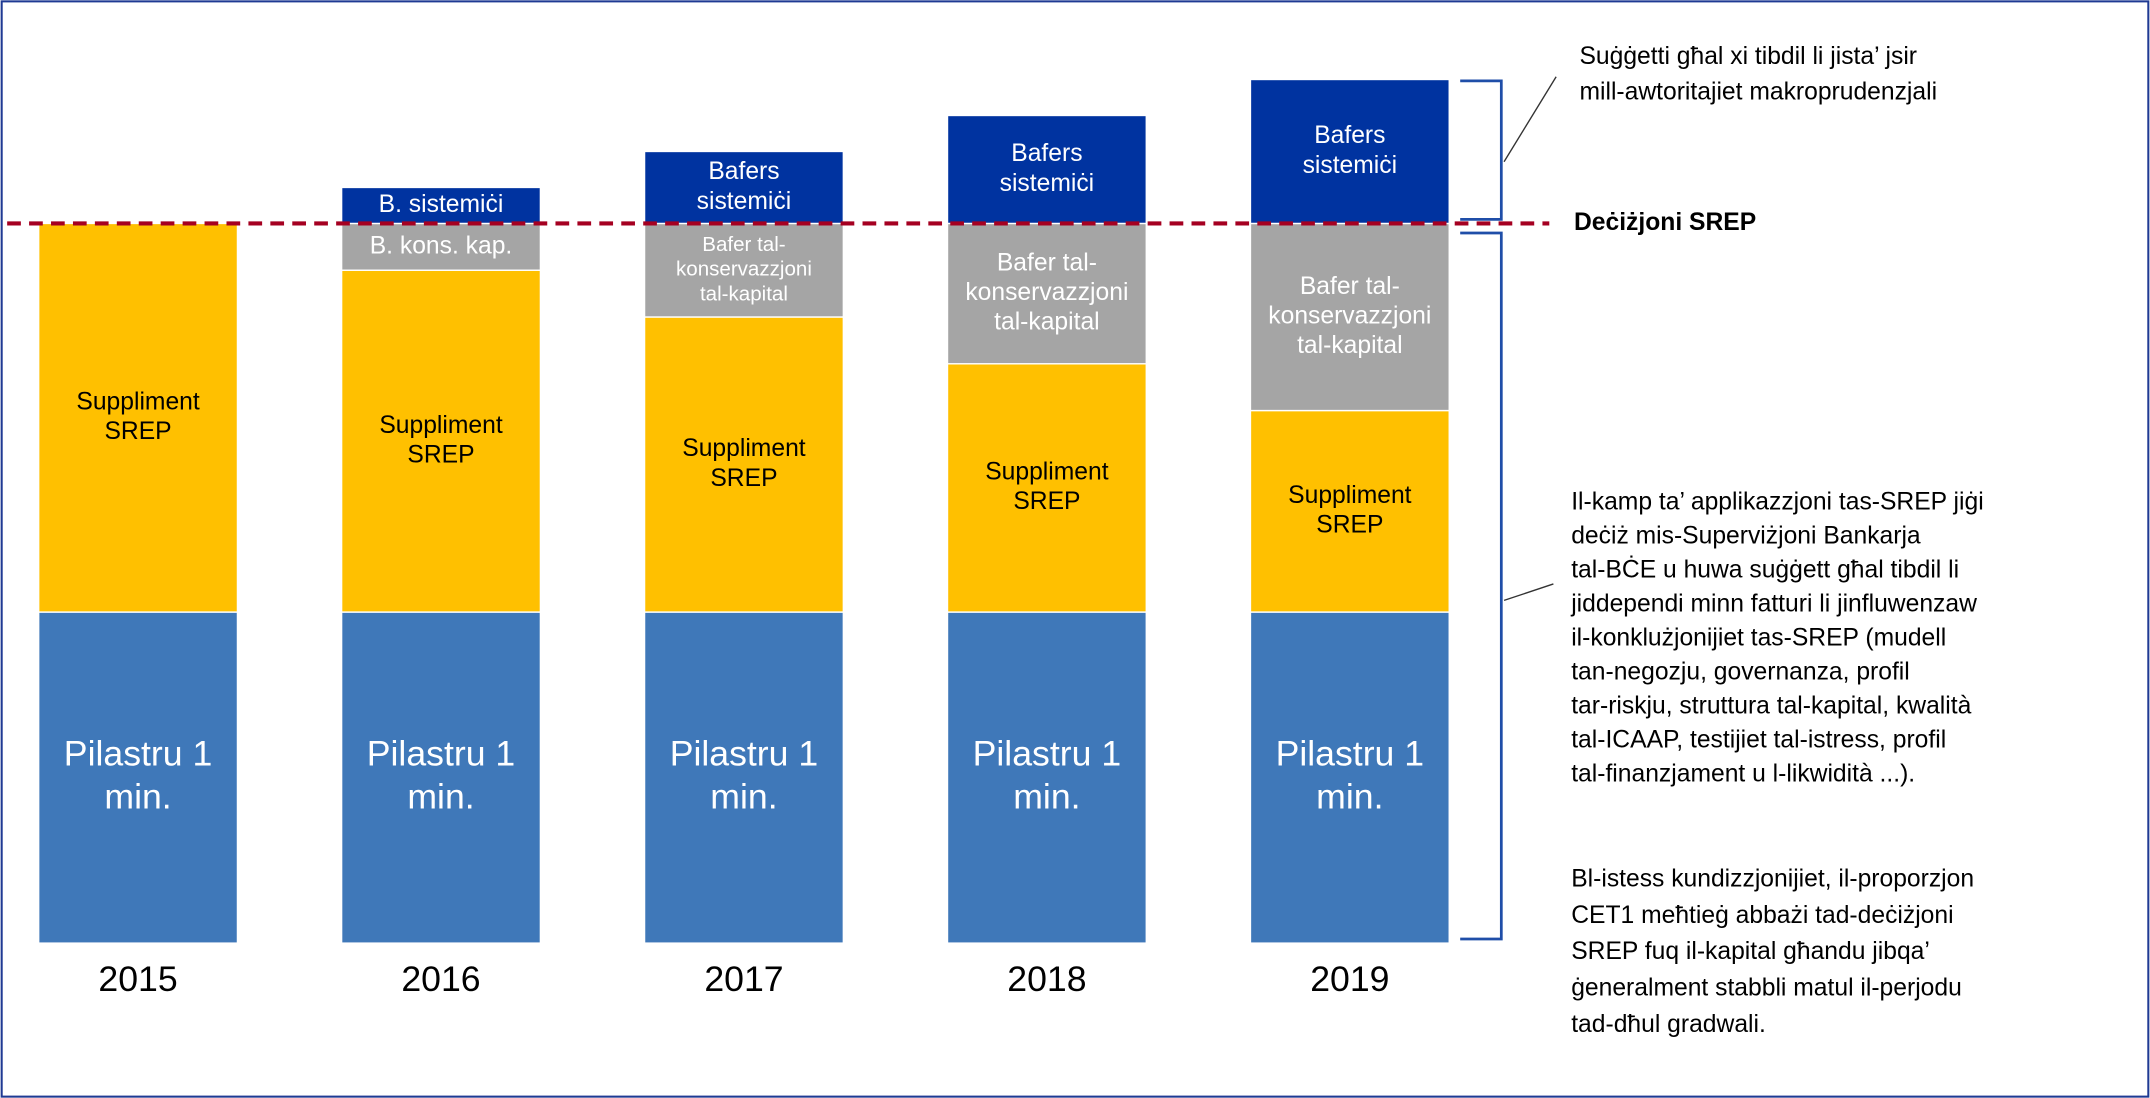 This screenshot has width=2150, height=1098. I want to click on annotation: Bl-istess kundizzjonijiet, il-proporzjon, so click(1772, 879).